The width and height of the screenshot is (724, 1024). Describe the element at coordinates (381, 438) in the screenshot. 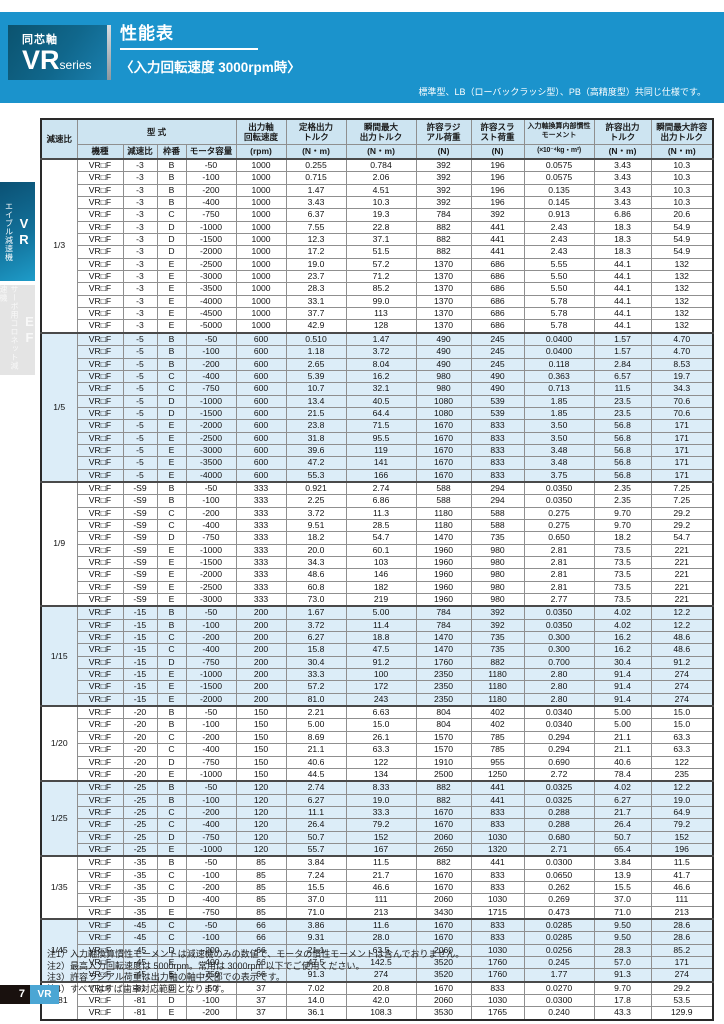

I see `table-cell: 95.5` at that location.